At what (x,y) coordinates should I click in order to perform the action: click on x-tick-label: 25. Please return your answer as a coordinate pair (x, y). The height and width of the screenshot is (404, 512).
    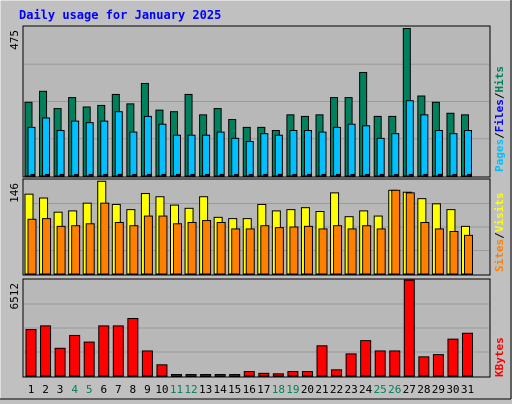
    Looking at the image, I should click on (380, 389).